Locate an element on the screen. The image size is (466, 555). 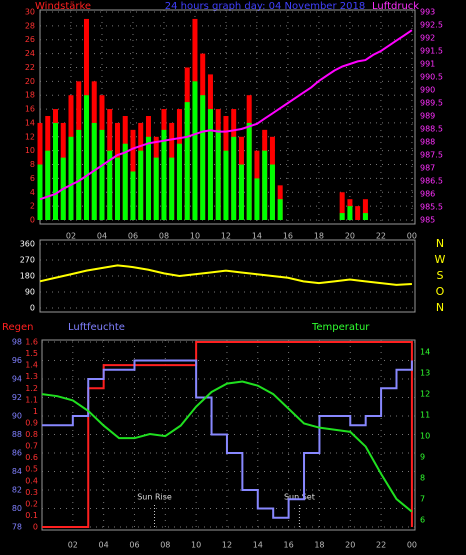
y2-tick-label: 1.2 is located at coordinates (31, 388).